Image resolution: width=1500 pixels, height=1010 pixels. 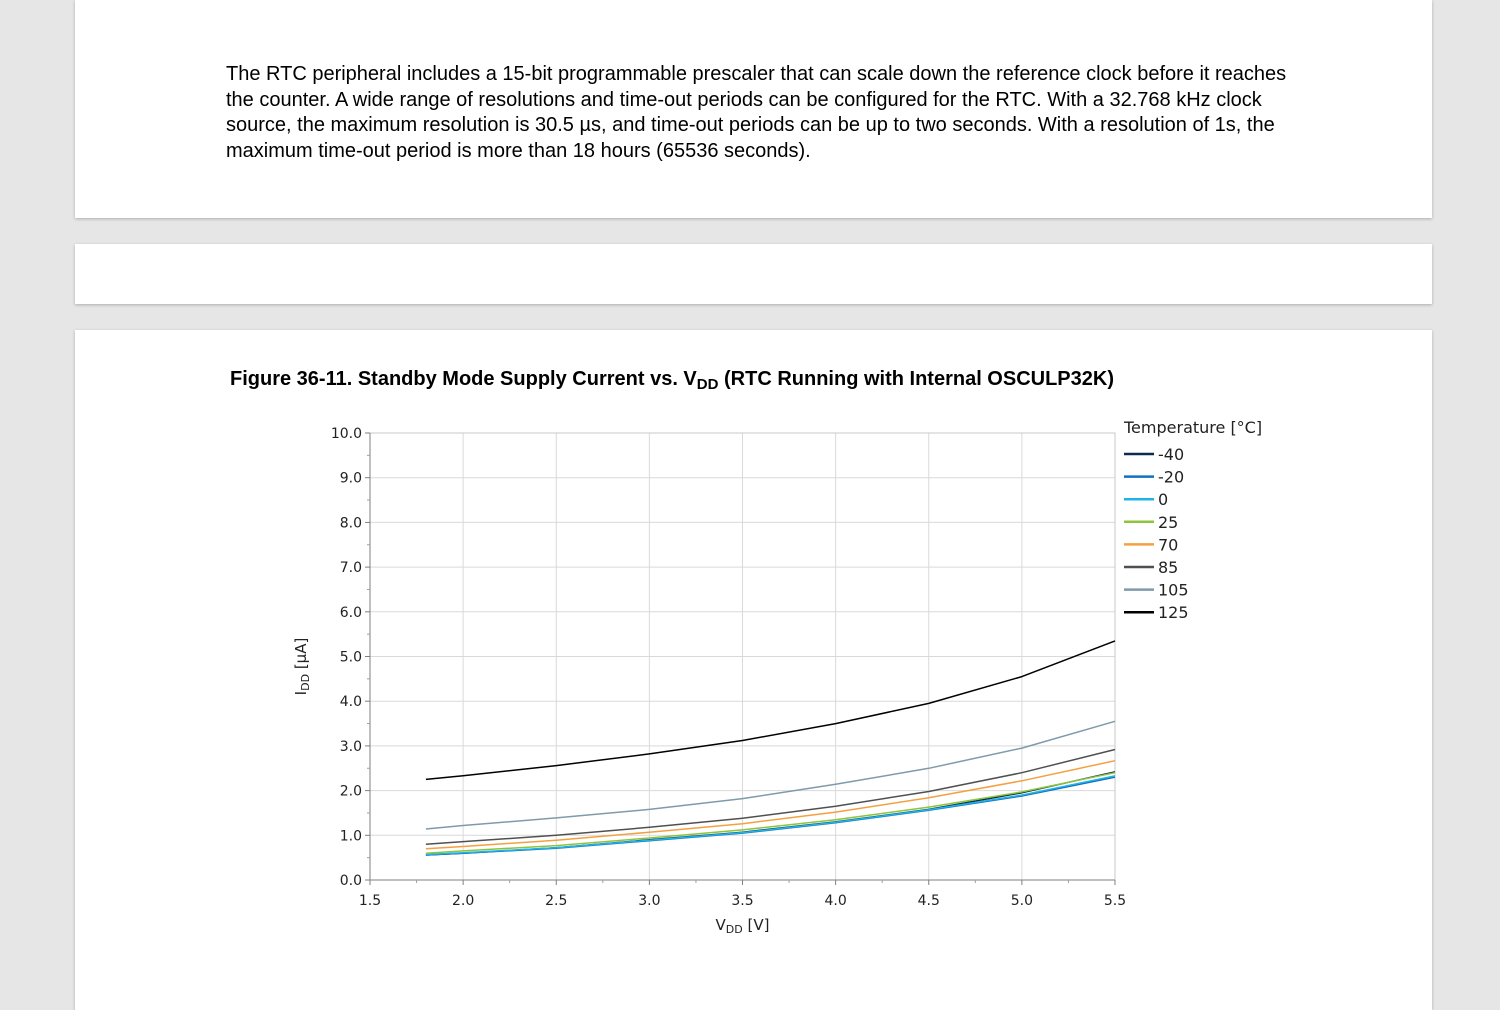 What do you see at coordinates (707, 384) in the screenshot?
I see `figure-title-subscript: DD` at bounding box center [707, 384].